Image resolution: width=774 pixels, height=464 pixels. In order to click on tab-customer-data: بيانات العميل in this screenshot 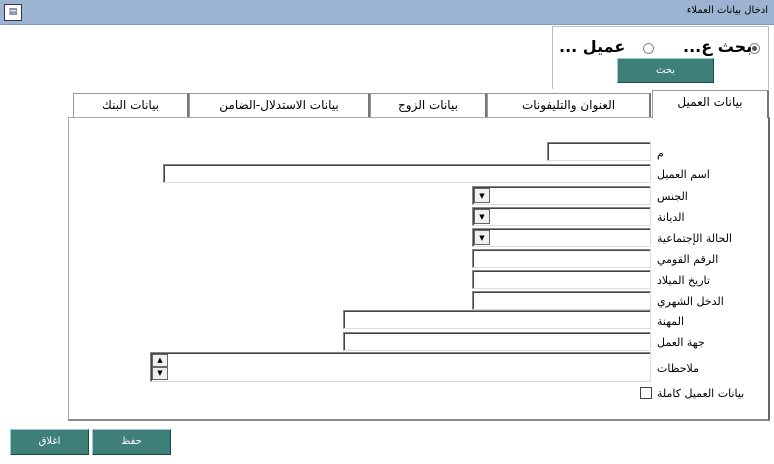, I will do `click(710, 104)`.